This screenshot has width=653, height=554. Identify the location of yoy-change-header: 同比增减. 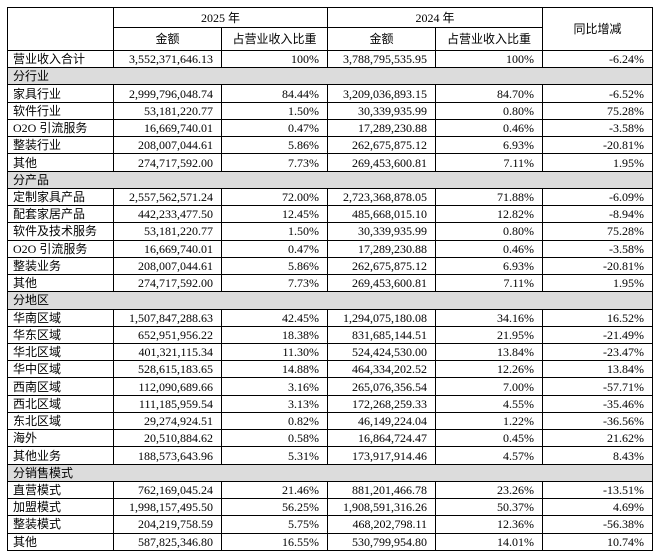
(597, 29).